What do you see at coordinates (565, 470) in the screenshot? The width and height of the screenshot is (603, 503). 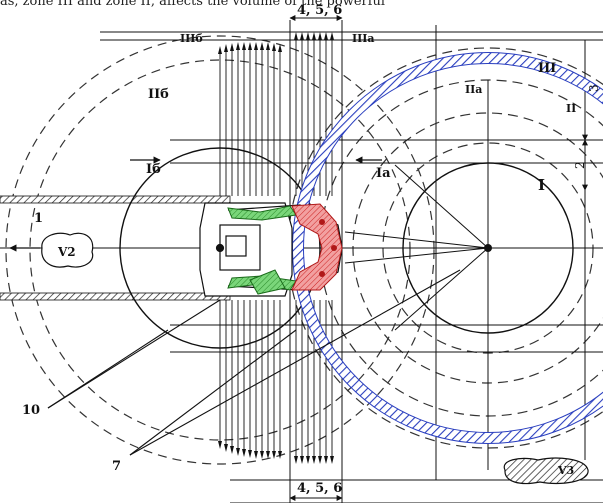 I see `label-v3: V3` at bounding box center [565, 470].